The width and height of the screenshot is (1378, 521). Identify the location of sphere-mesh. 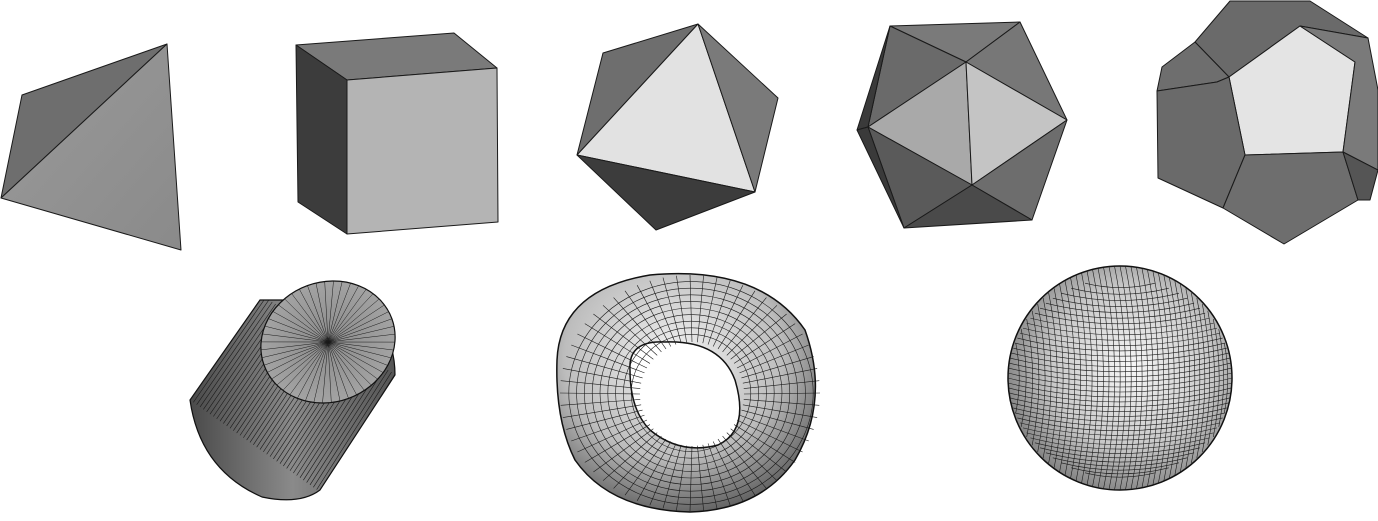
(1120, 378).